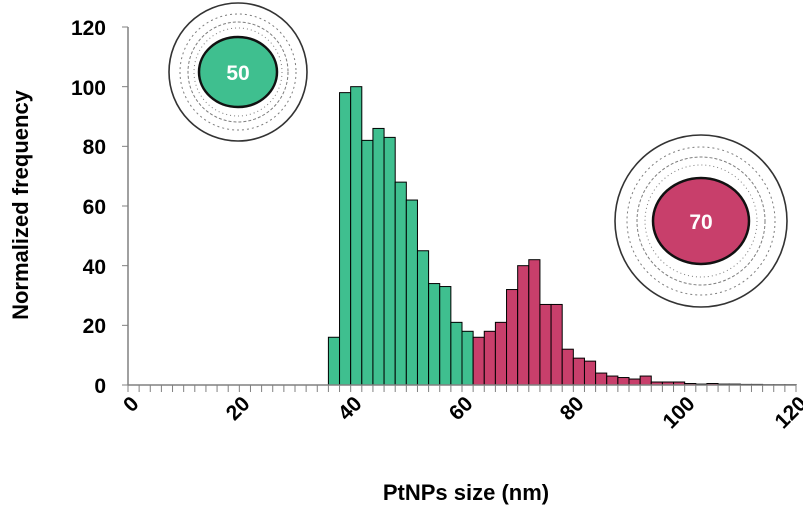 The width and height of the screenshot is (803, 510). What do you see at coordinates (238, 408) in the screenshot?
I see `x-tick-label-20: 20` at bounding box center [238, 408].